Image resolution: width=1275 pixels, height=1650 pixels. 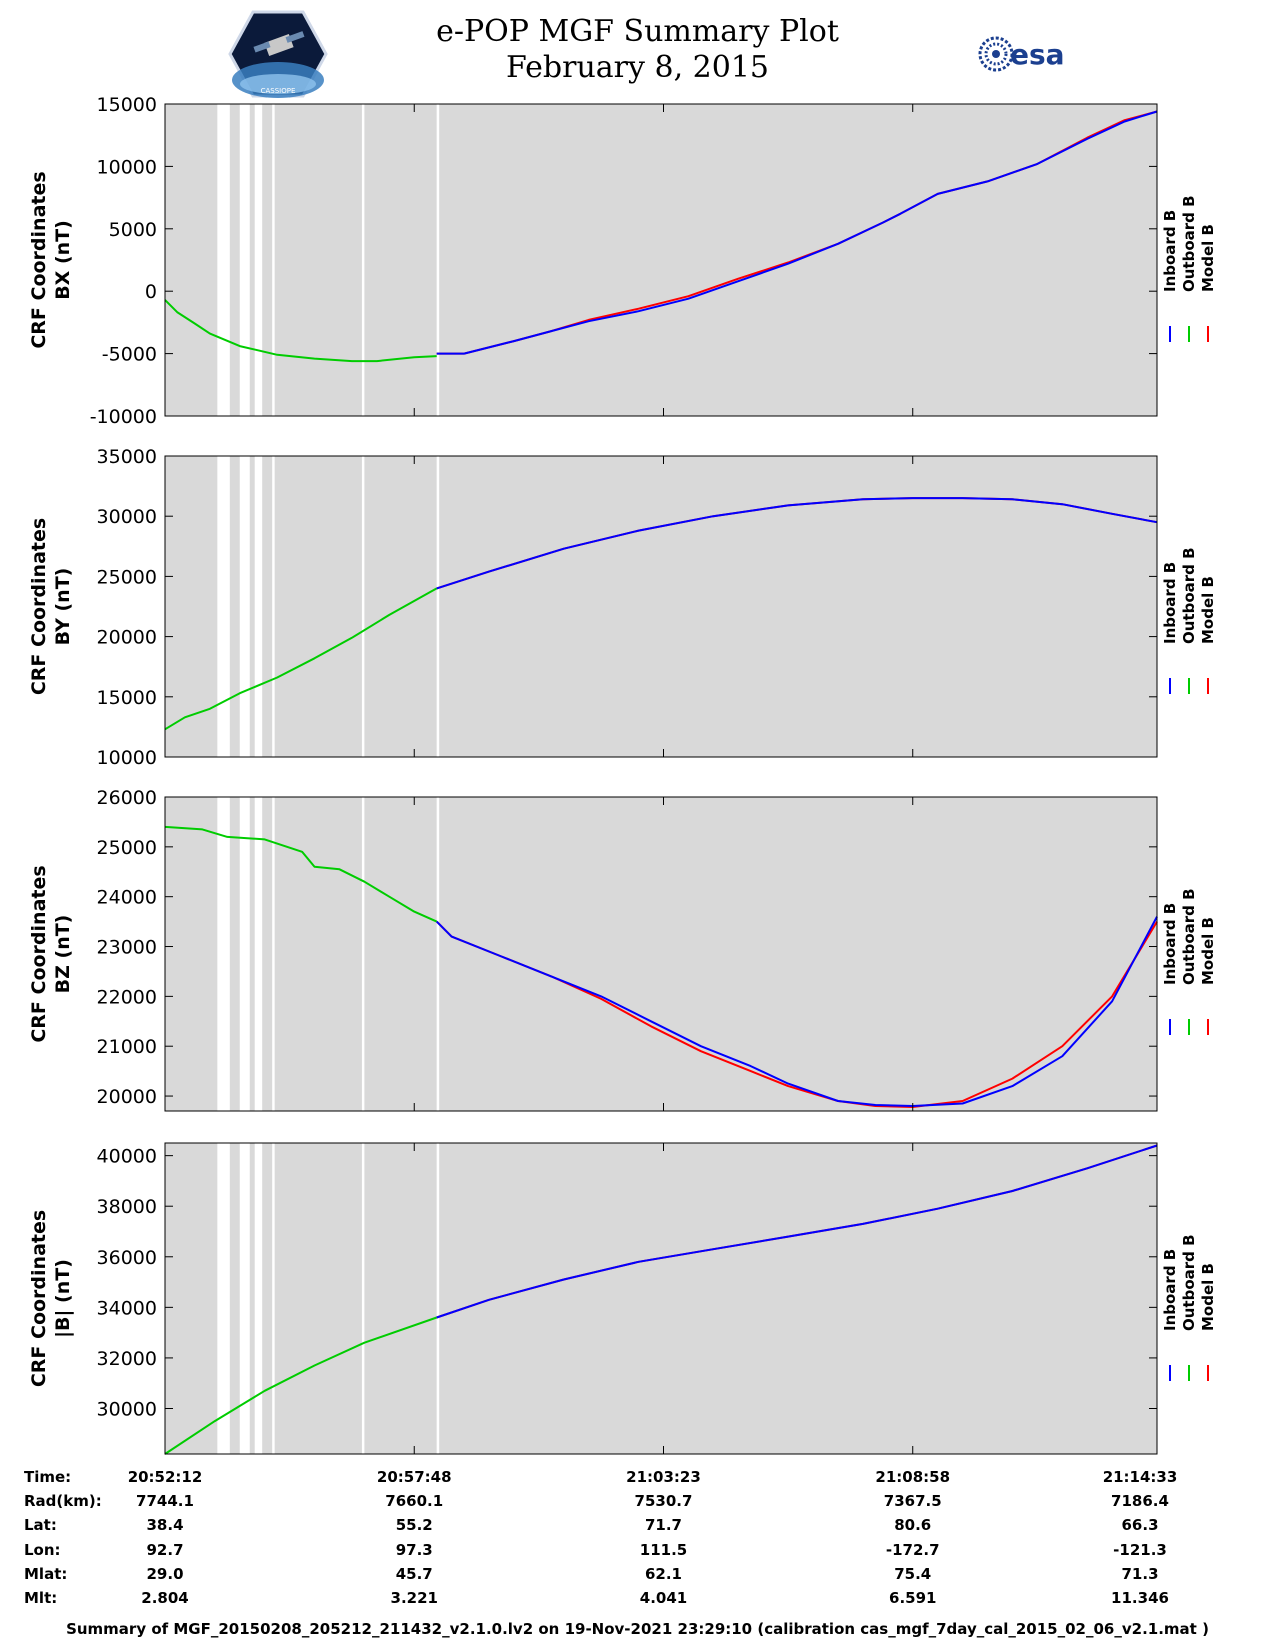 What do you see at coordinates (127, 997) in the screenshot?
I see `y-tick-label: 22000` at bounding box center [127, 997].